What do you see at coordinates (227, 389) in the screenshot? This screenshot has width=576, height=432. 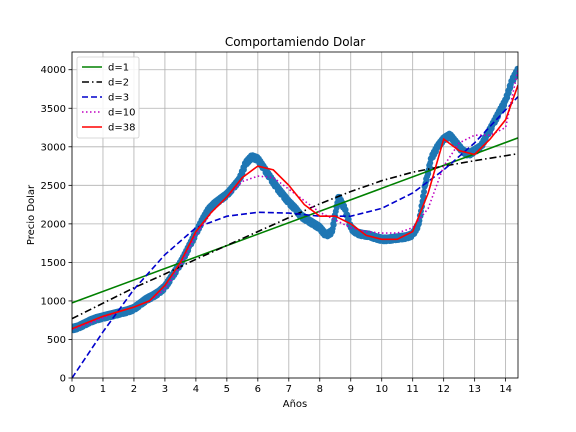 I see `x-tick-label: 5` at bounding box center [227, 389].